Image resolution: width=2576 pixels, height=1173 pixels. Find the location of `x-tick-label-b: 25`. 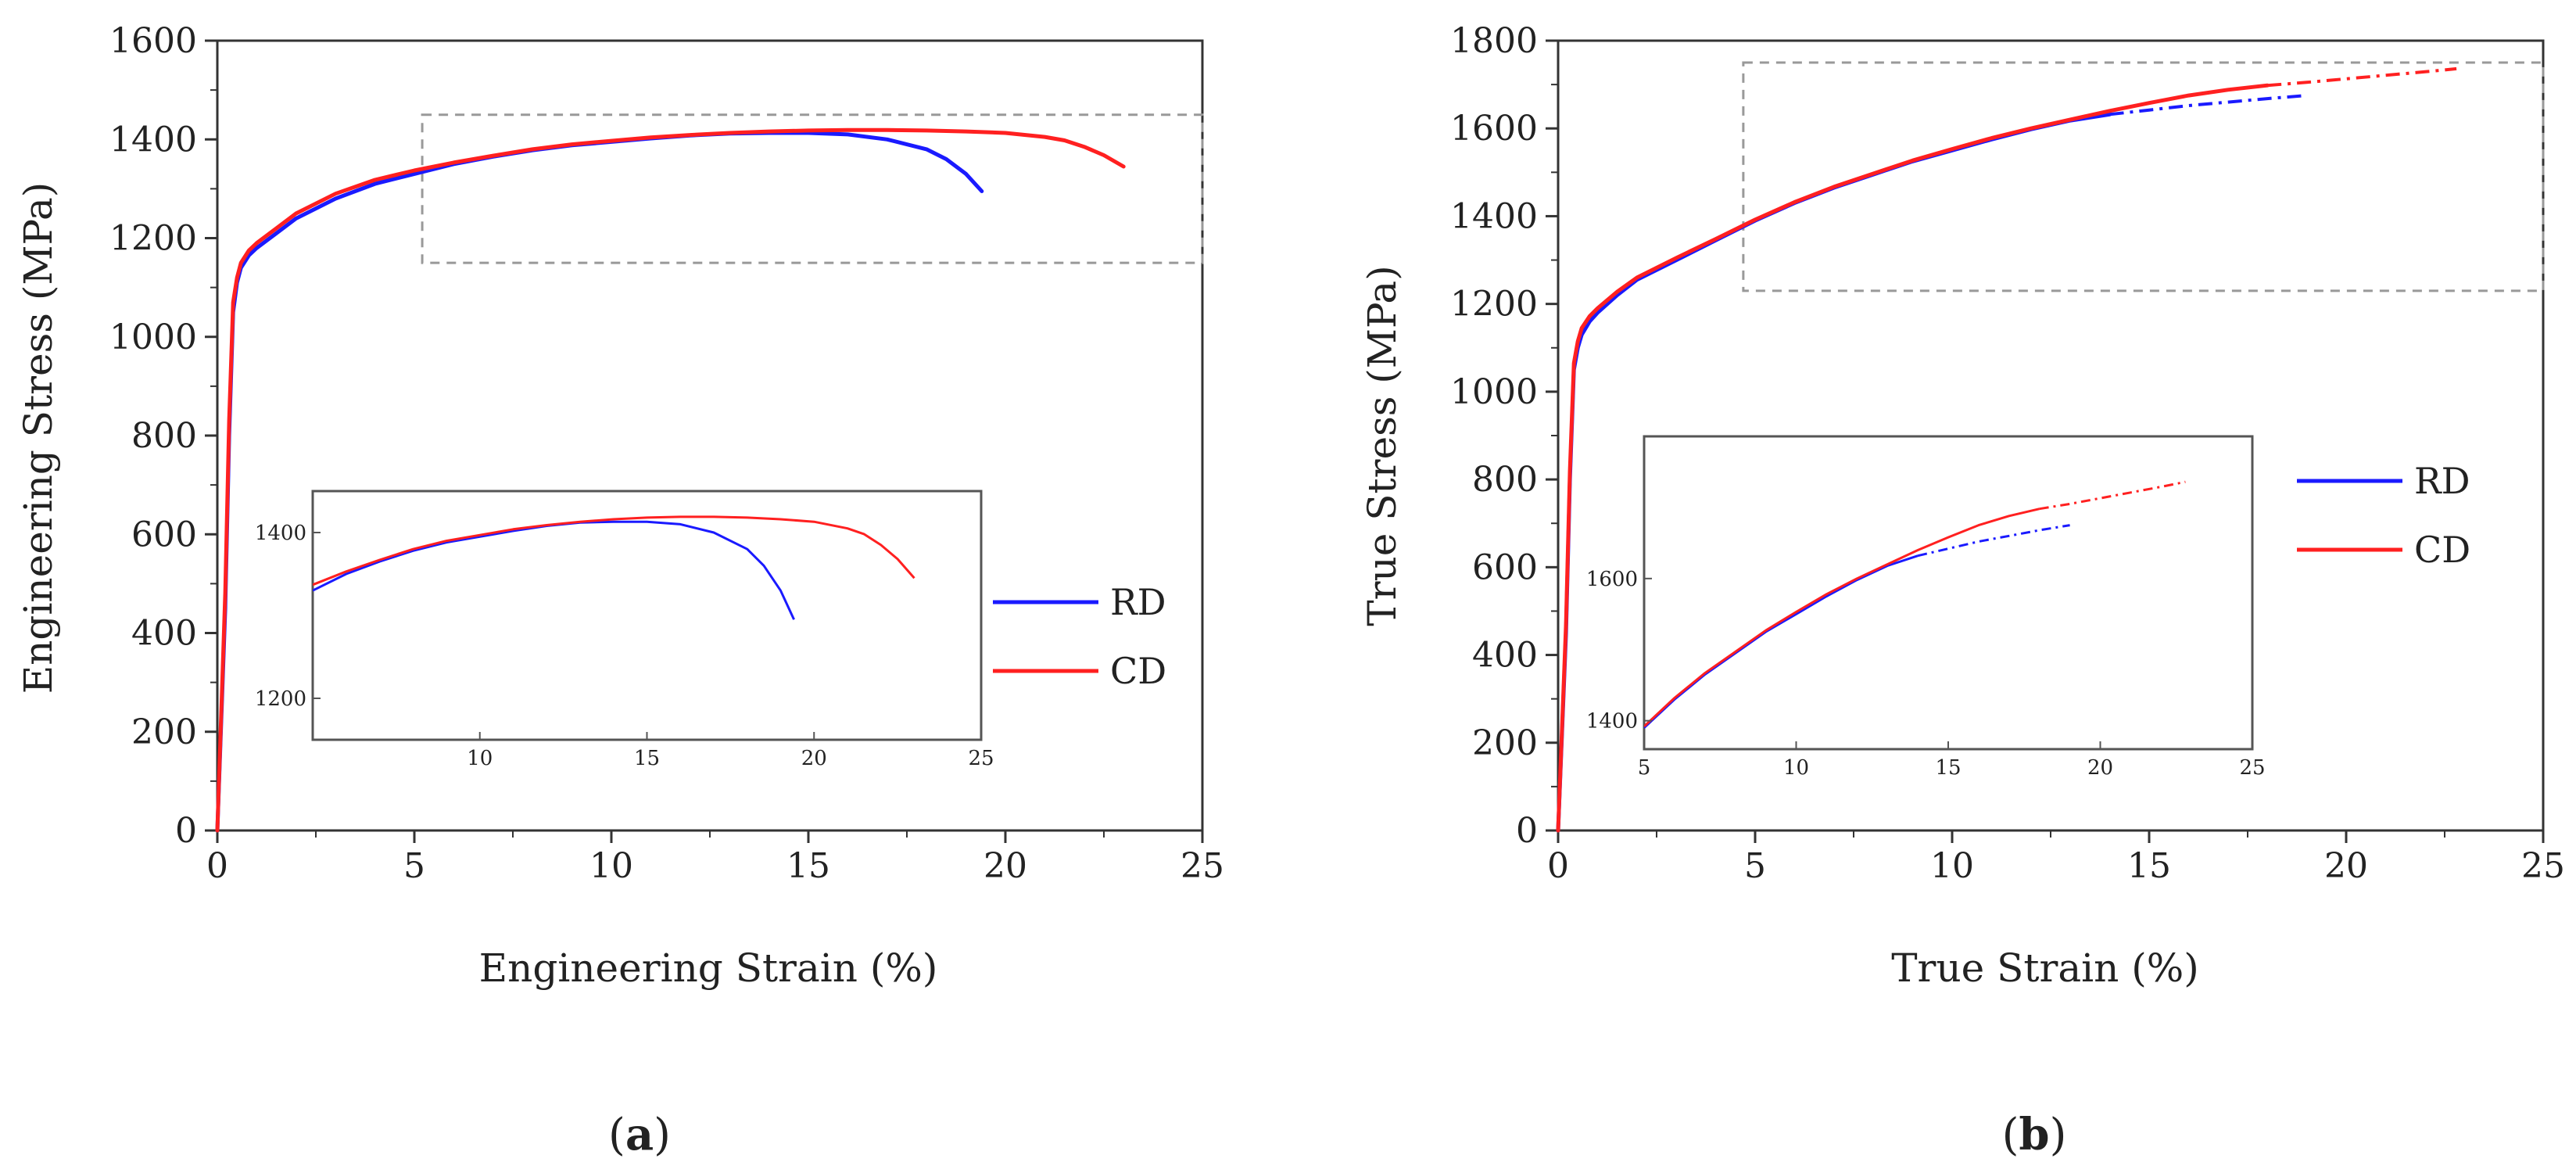

x-tick-label-b: 25 is located at coordinates (2543, 866).